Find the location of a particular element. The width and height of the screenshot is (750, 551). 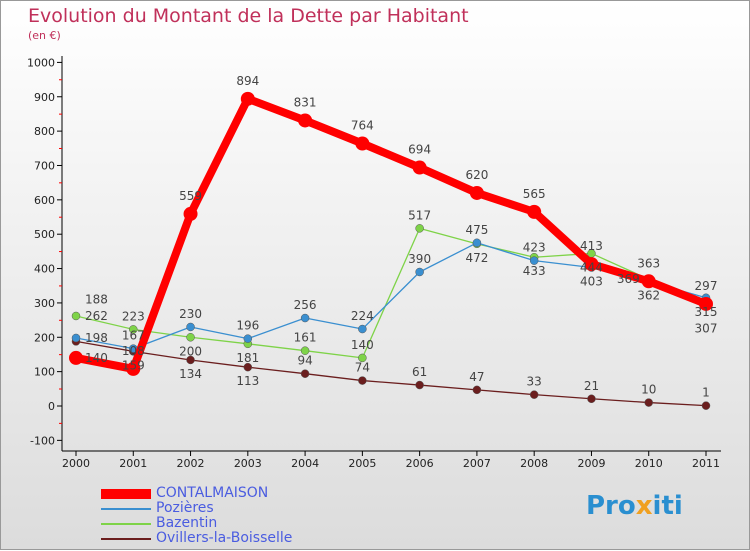

y-tick-label: 200 is located at coordinates (44, 337).